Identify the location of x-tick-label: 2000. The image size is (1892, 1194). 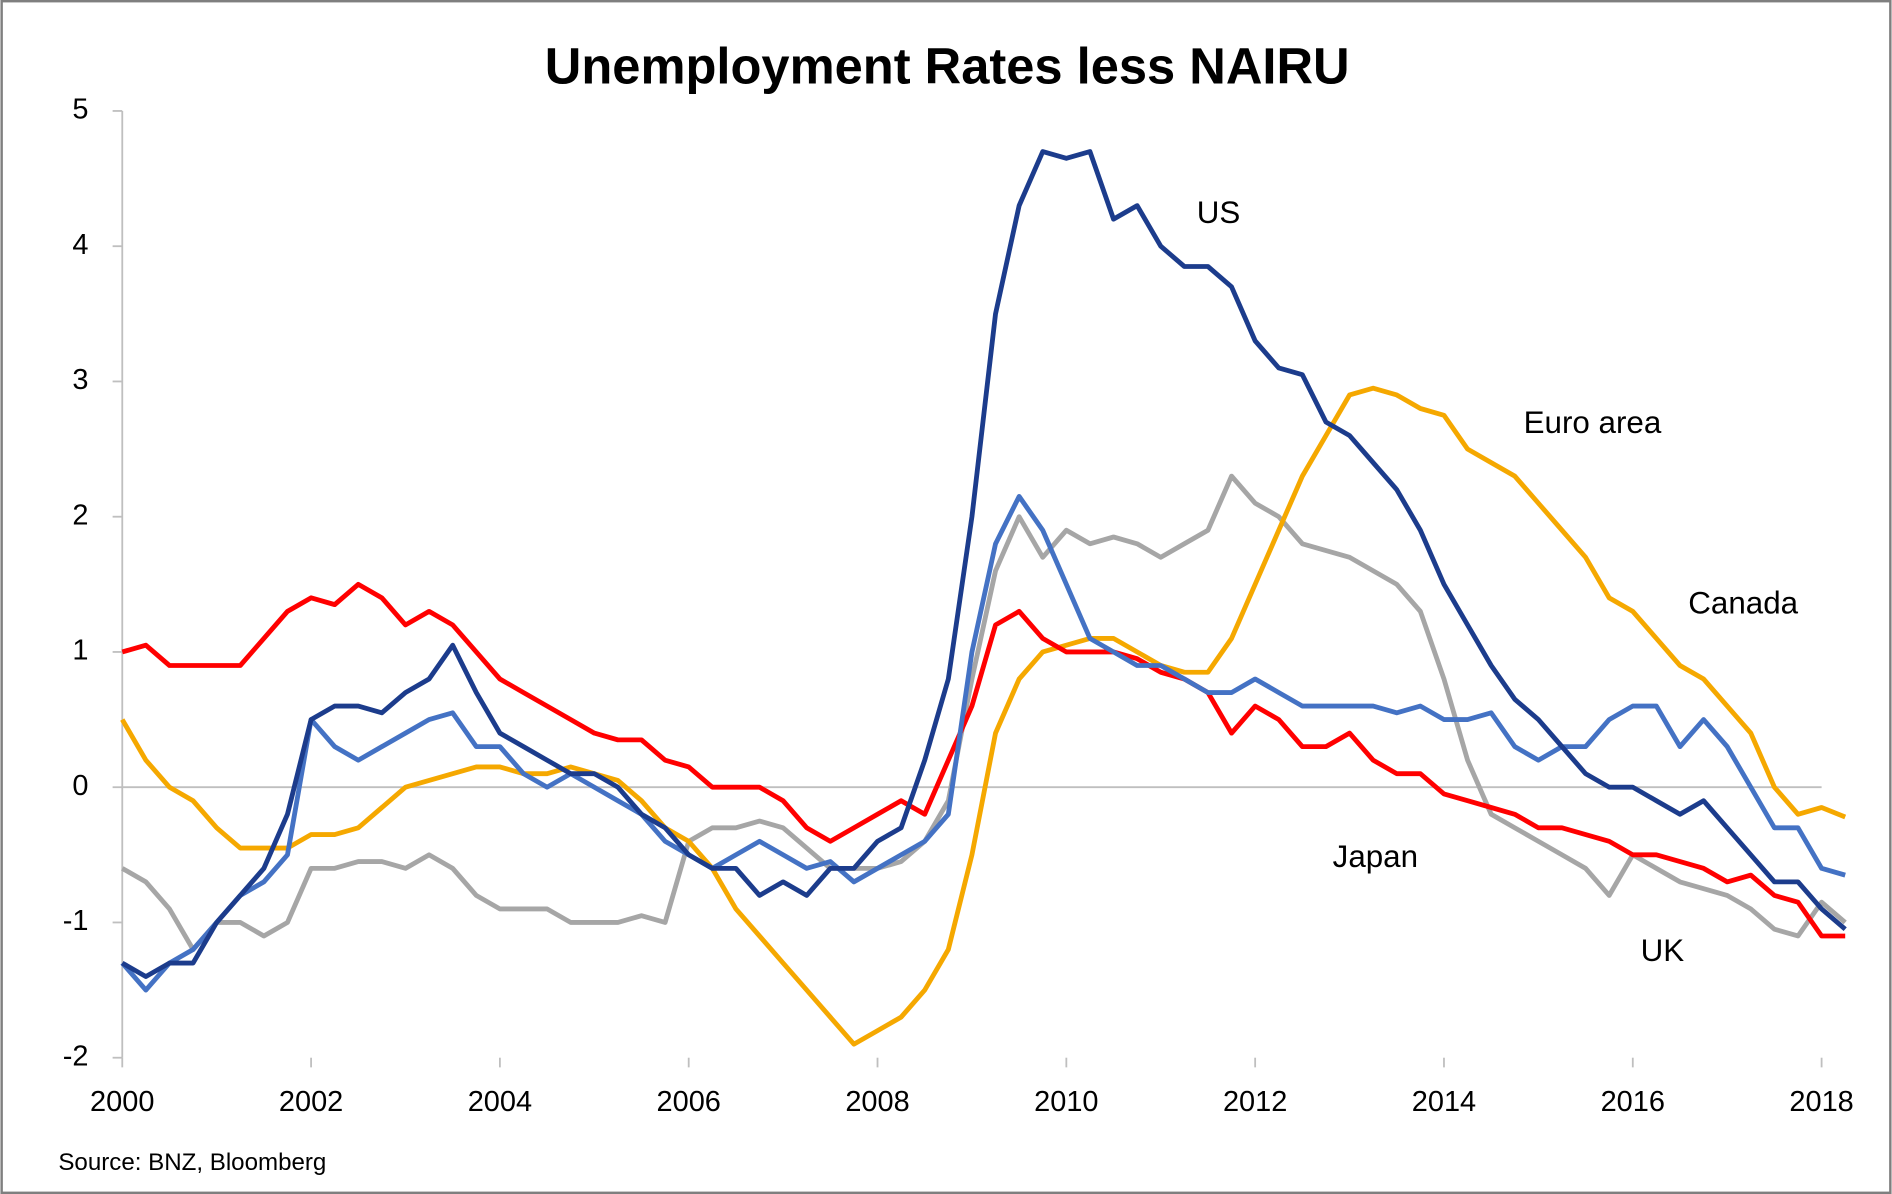
(122, 1102).